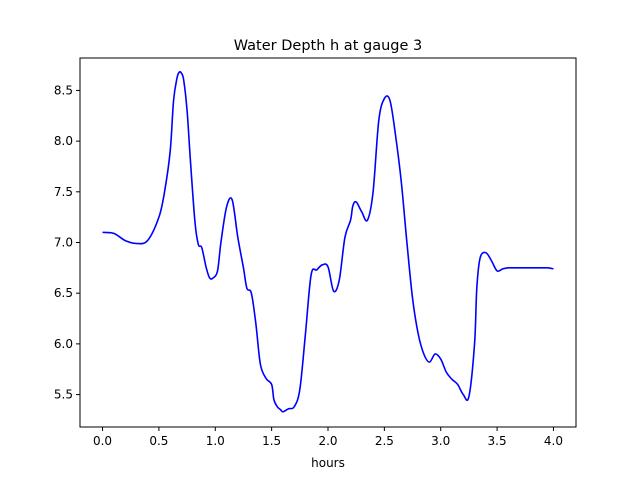 This screenshot has width=640, height=480. I want to click on x-tick-label: 1.0, so click(215, 441).